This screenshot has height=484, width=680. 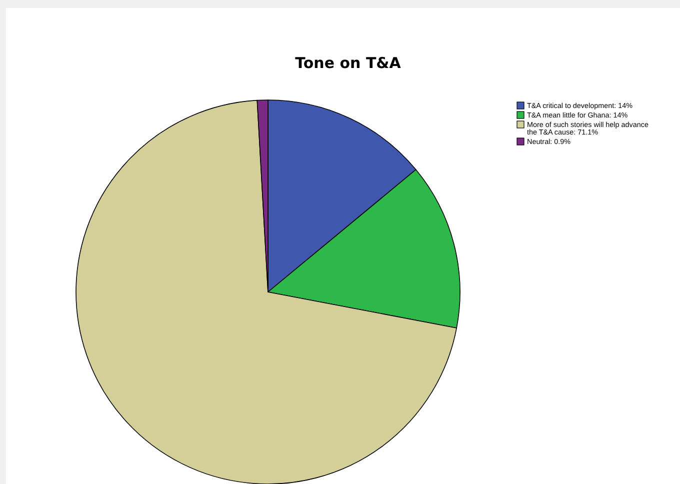 I want to click on chart-title: Tone on T&A, so click(x=348, y=63).